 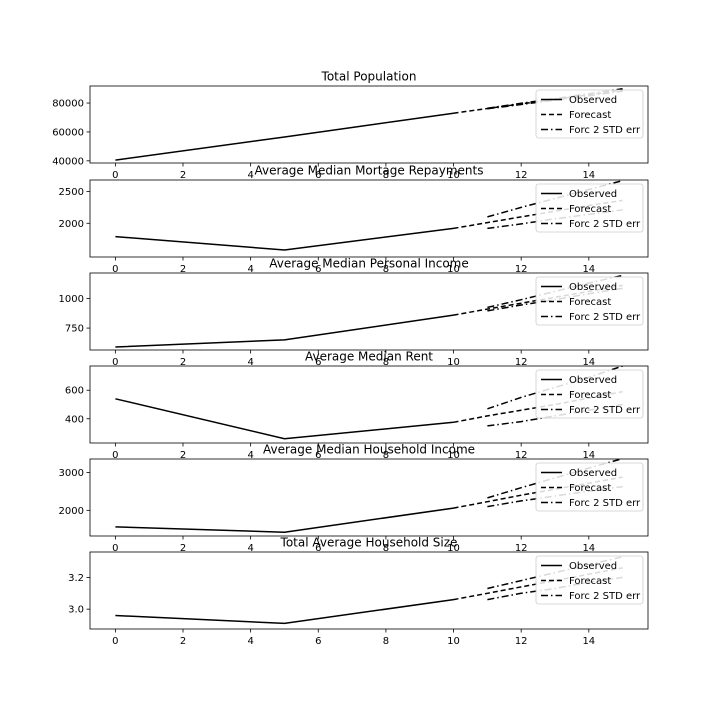 What do you see at coordinates (369, 357) in the screenshot?
I see `chart-title: Average Median Rent` at bounding box center [369, 357].